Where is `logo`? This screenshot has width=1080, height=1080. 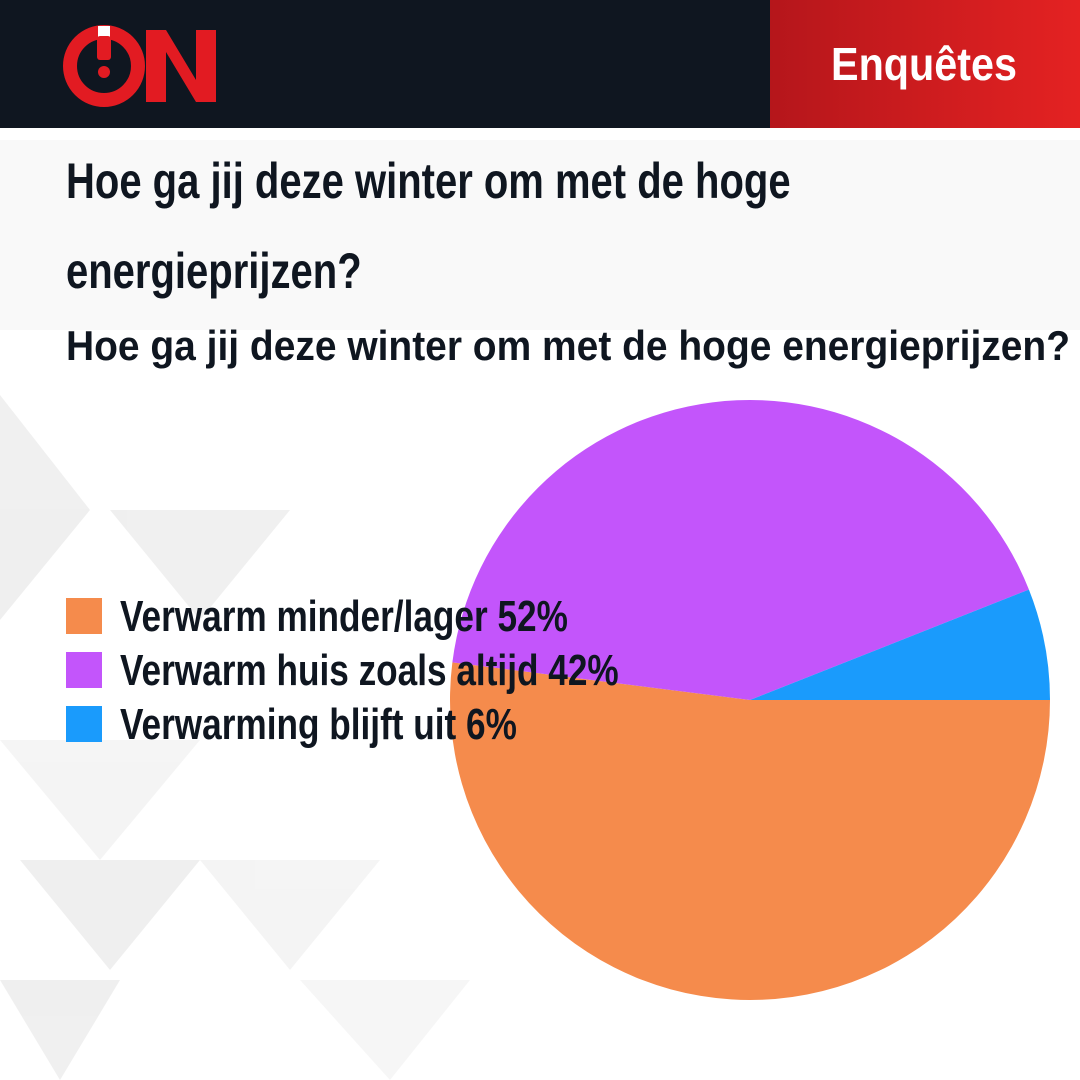
logo is located at coordinates (139, 66).